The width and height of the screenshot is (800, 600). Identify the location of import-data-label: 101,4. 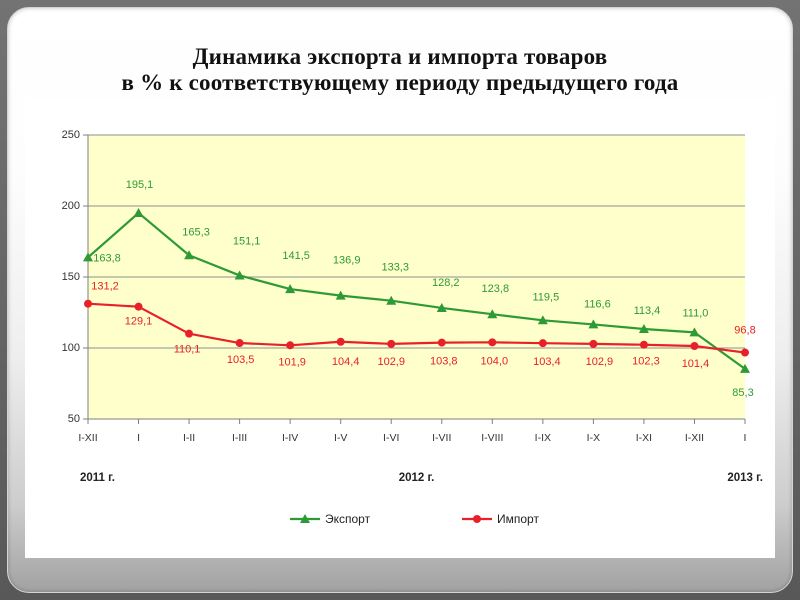
(696, 364).